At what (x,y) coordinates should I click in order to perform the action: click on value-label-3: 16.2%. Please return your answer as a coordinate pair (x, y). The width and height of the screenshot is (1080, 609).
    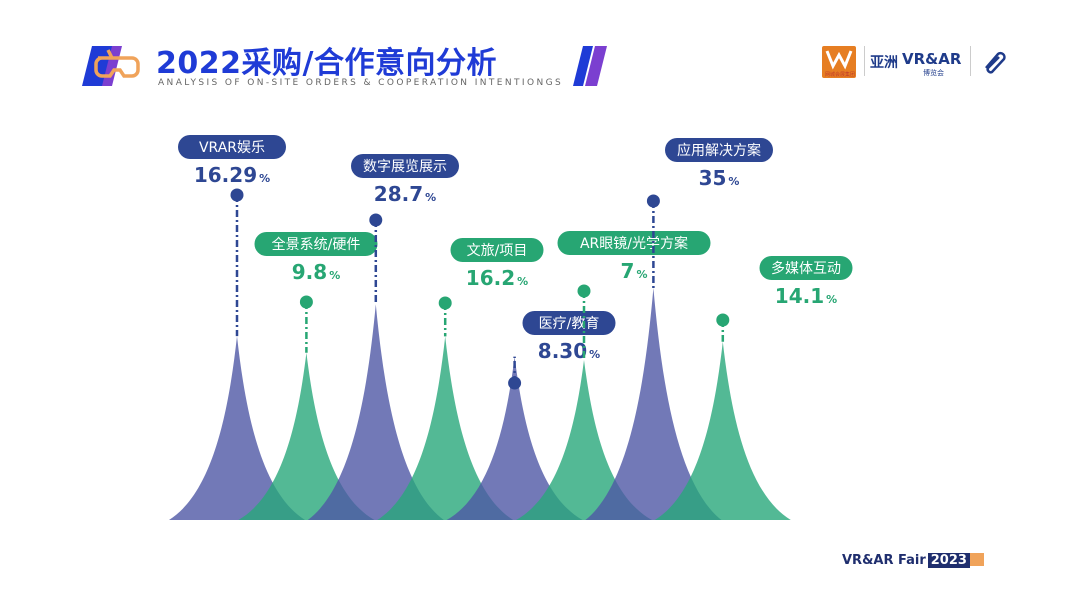
    Looking at the image, I should click on (497, 278).